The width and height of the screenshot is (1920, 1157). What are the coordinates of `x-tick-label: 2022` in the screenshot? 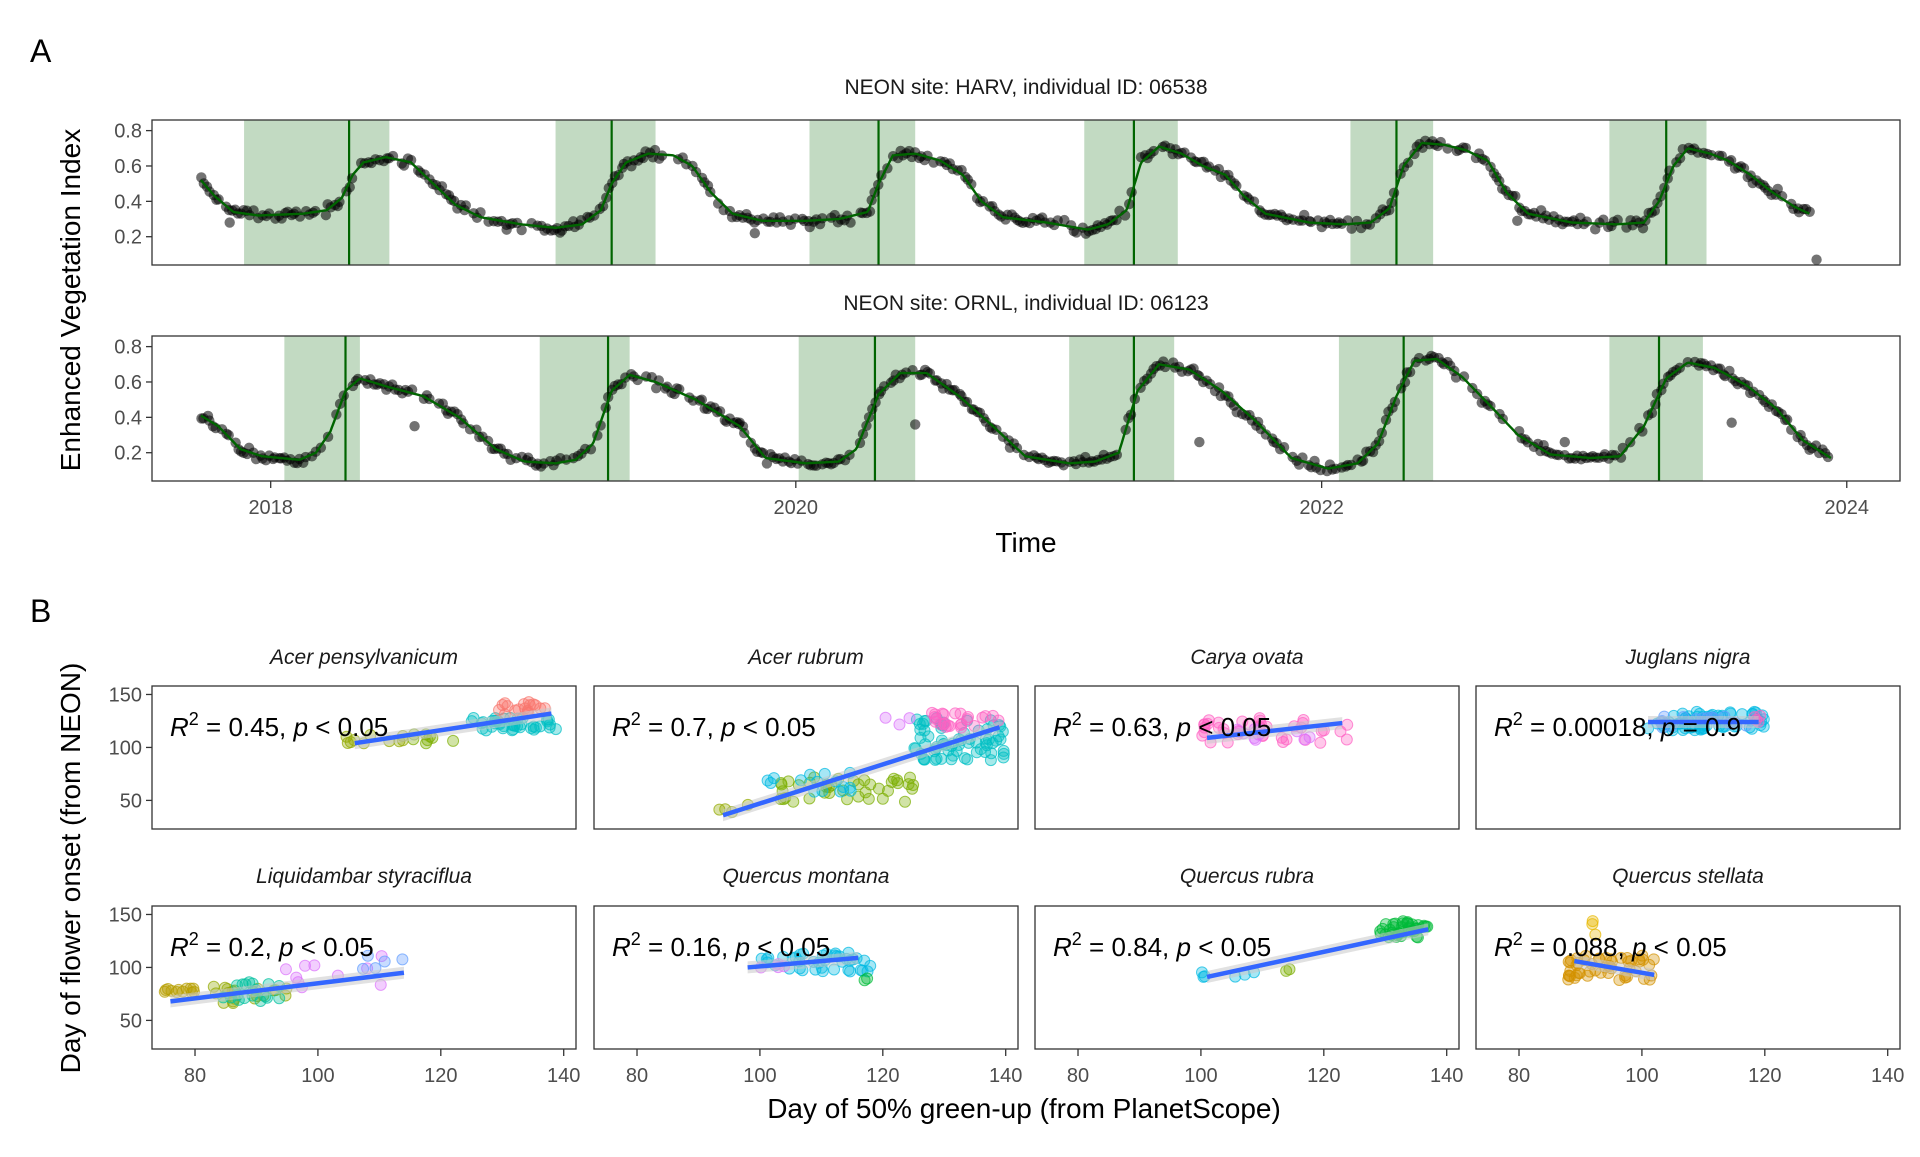 It's located at (1321, 508).